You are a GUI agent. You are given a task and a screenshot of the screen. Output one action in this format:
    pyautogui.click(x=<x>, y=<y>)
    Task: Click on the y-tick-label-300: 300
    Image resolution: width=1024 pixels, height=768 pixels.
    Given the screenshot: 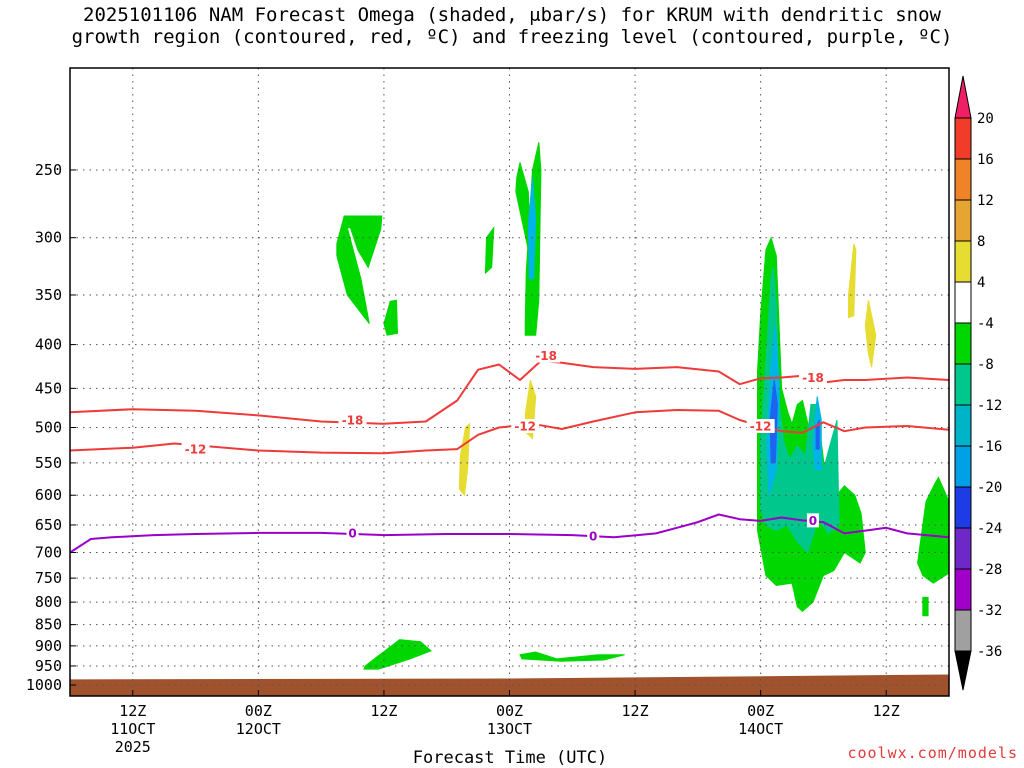 What is the action you would take?
    pyautogui.click(x=48, y=238)
    